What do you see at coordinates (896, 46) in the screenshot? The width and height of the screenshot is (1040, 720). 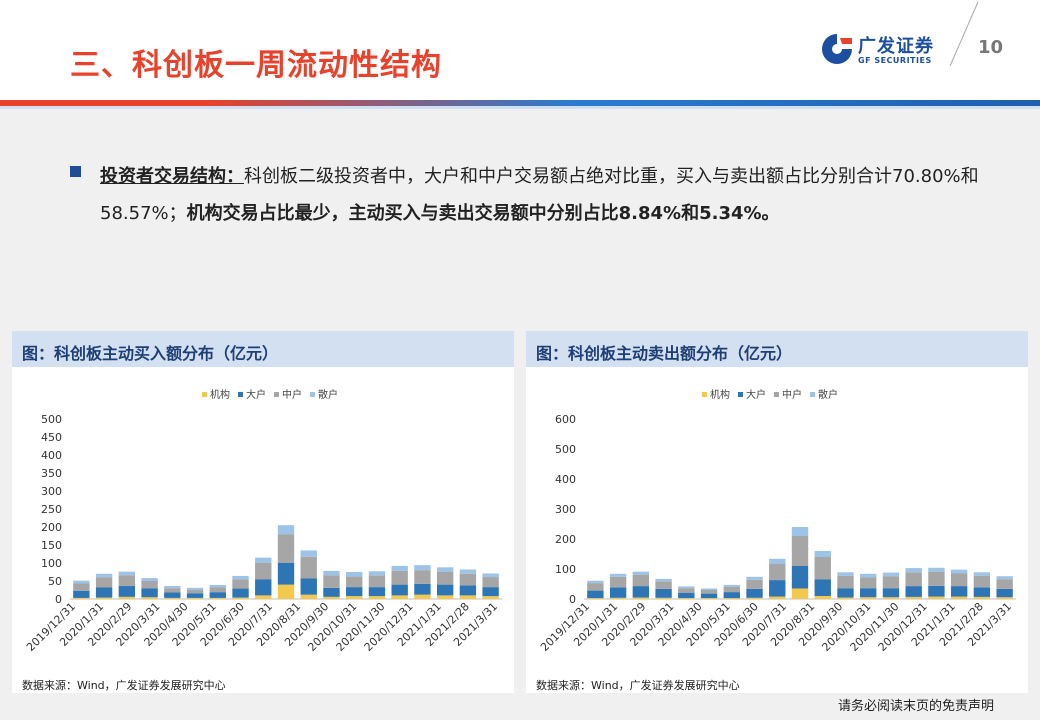 I see `logo-text-cn: 广发证券` at bounding box center [896, 46].